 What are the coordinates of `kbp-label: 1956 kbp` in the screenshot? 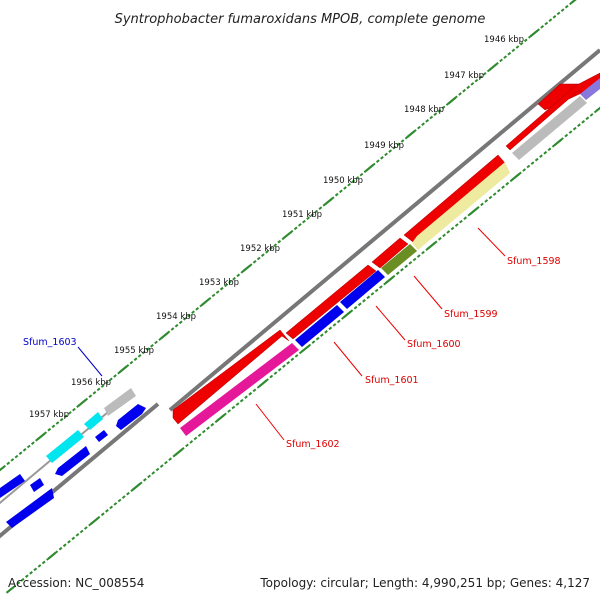 It's located at (91, 383).